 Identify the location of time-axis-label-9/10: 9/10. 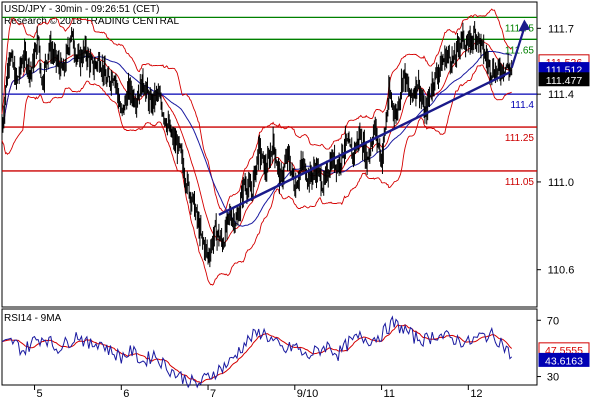
(307, 394).